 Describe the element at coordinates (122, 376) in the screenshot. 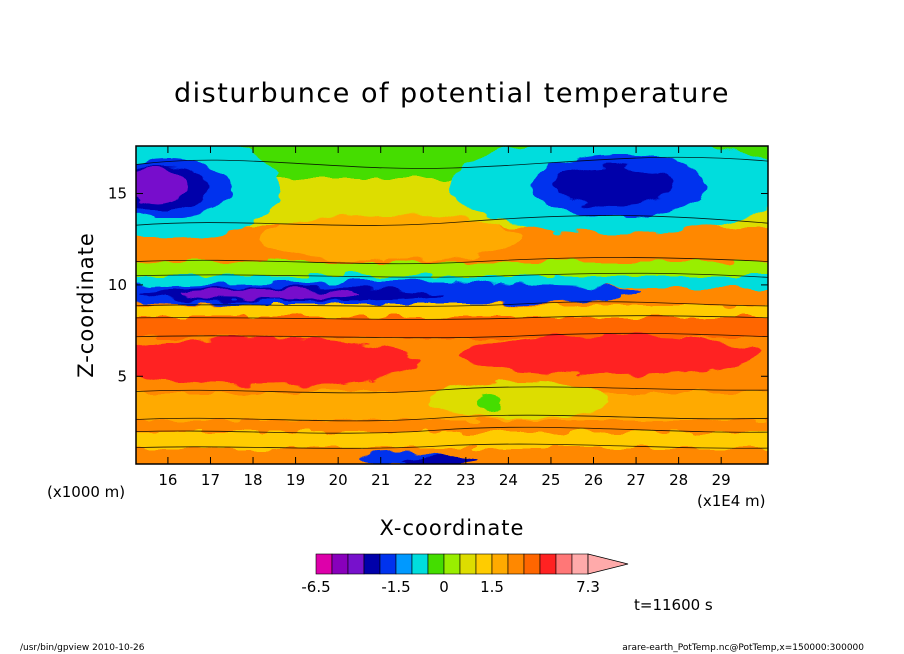

I see `y-tick-label: 5` at that location.